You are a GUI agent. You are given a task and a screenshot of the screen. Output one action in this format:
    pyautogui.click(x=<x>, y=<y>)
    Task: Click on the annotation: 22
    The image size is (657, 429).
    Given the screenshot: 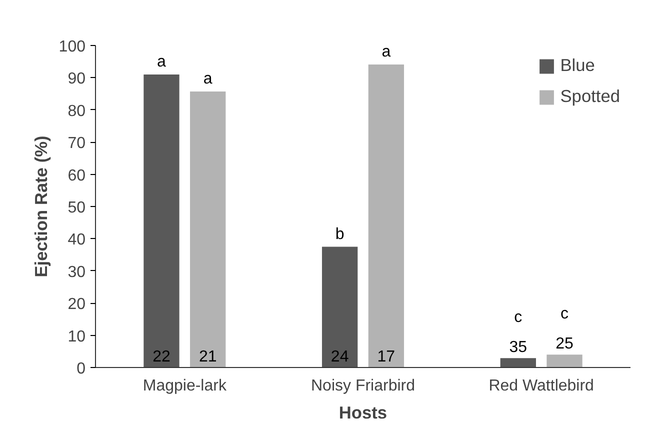 What is the action you would take?
    pyautogui.click(x=161, y=357)
    